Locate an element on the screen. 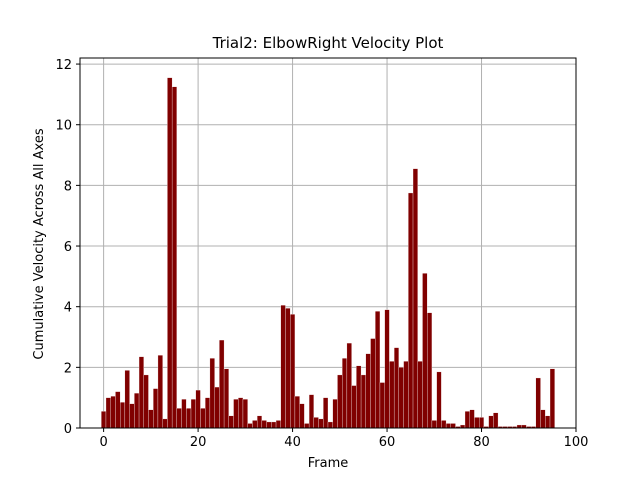 The height and width of the screenshot is (480, 640). y-tick-label: 6 is located at coordinates (68, 247).